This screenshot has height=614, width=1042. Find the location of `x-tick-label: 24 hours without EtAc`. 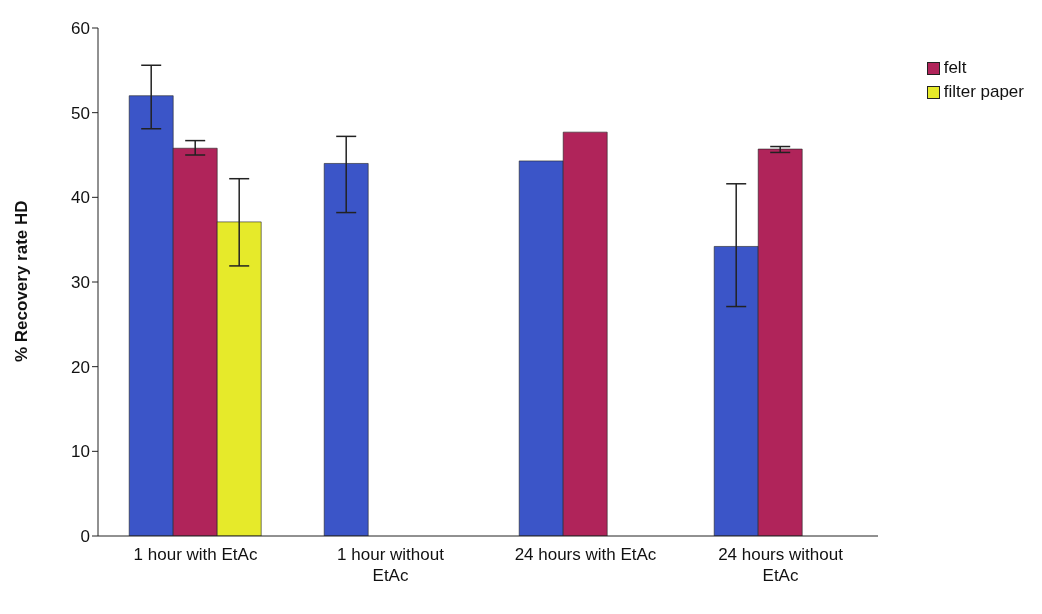

x-tick-label: 24 hours without EtAc is located at coordinates (781, 565).